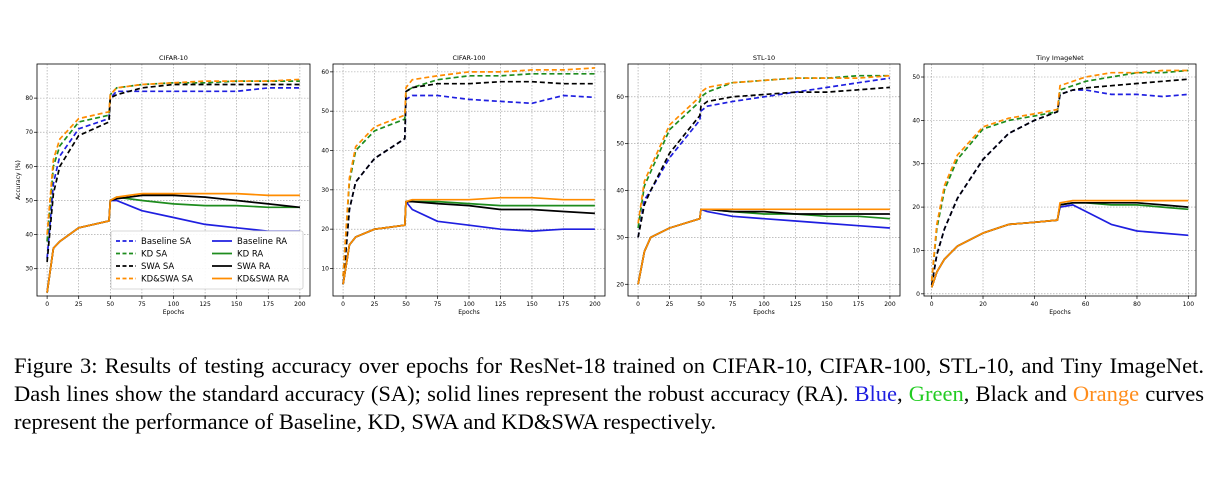 The height and width of the screenshot is (497, 1225). What do you see at coordinates (468, 58) in the screenshot?
I see `chart-title: CIFAR-100` at bounding box center [468, 58].